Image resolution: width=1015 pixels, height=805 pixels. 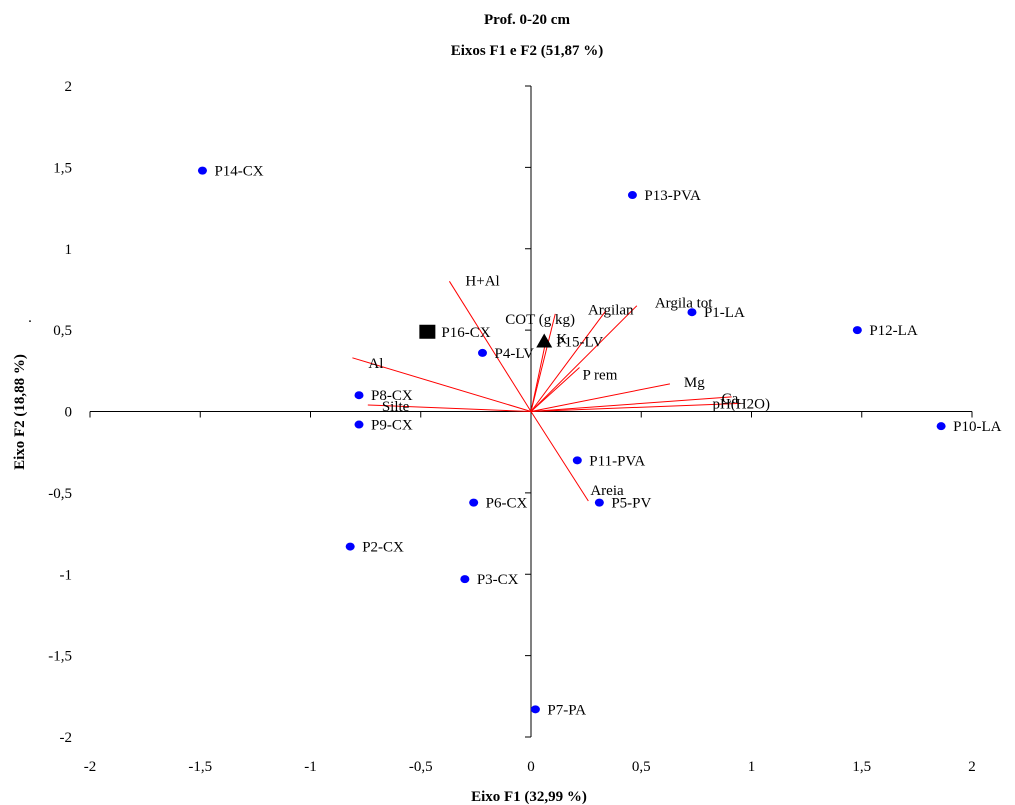 What do you see at coordinates (617, 461) in the screenshot?
I see `observation-label: P11-PVA` at bounding box center [617, 461].